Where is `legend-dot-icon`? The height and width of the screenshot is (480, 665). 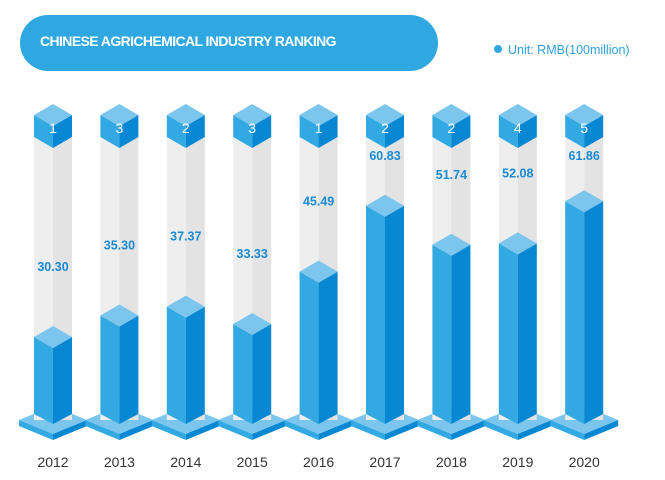
legend-dot-icon is located at coordinates (498, 49).